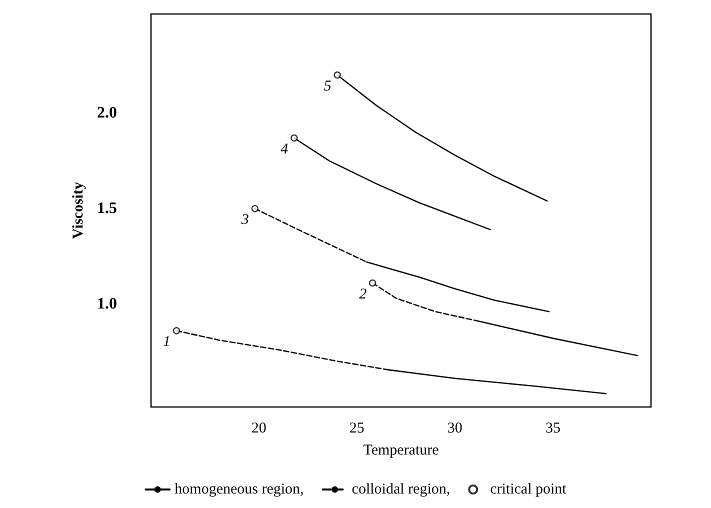 The height and width of the screenshot is (508, 711). What do you see at coordinates (529, 490) in the screenshot?
I see `legend-label: critical point` at bounding box center [529, 490].